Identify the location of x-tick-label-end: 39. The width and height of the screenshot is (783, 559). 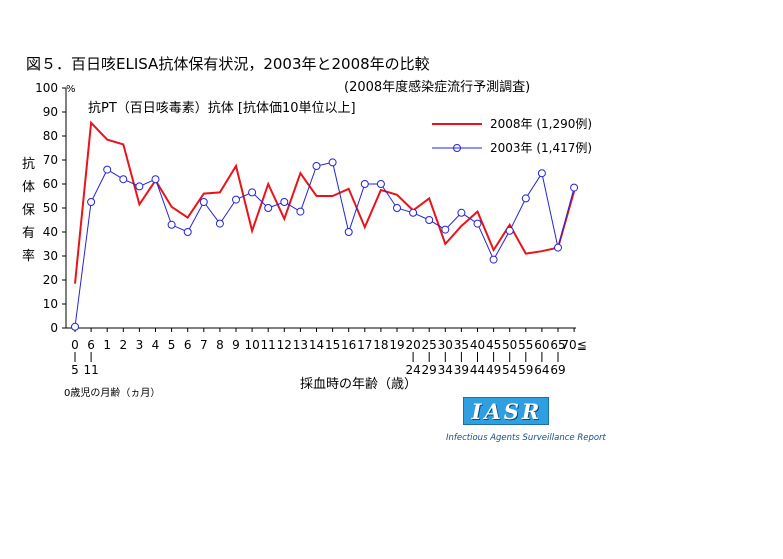
(461, 370).